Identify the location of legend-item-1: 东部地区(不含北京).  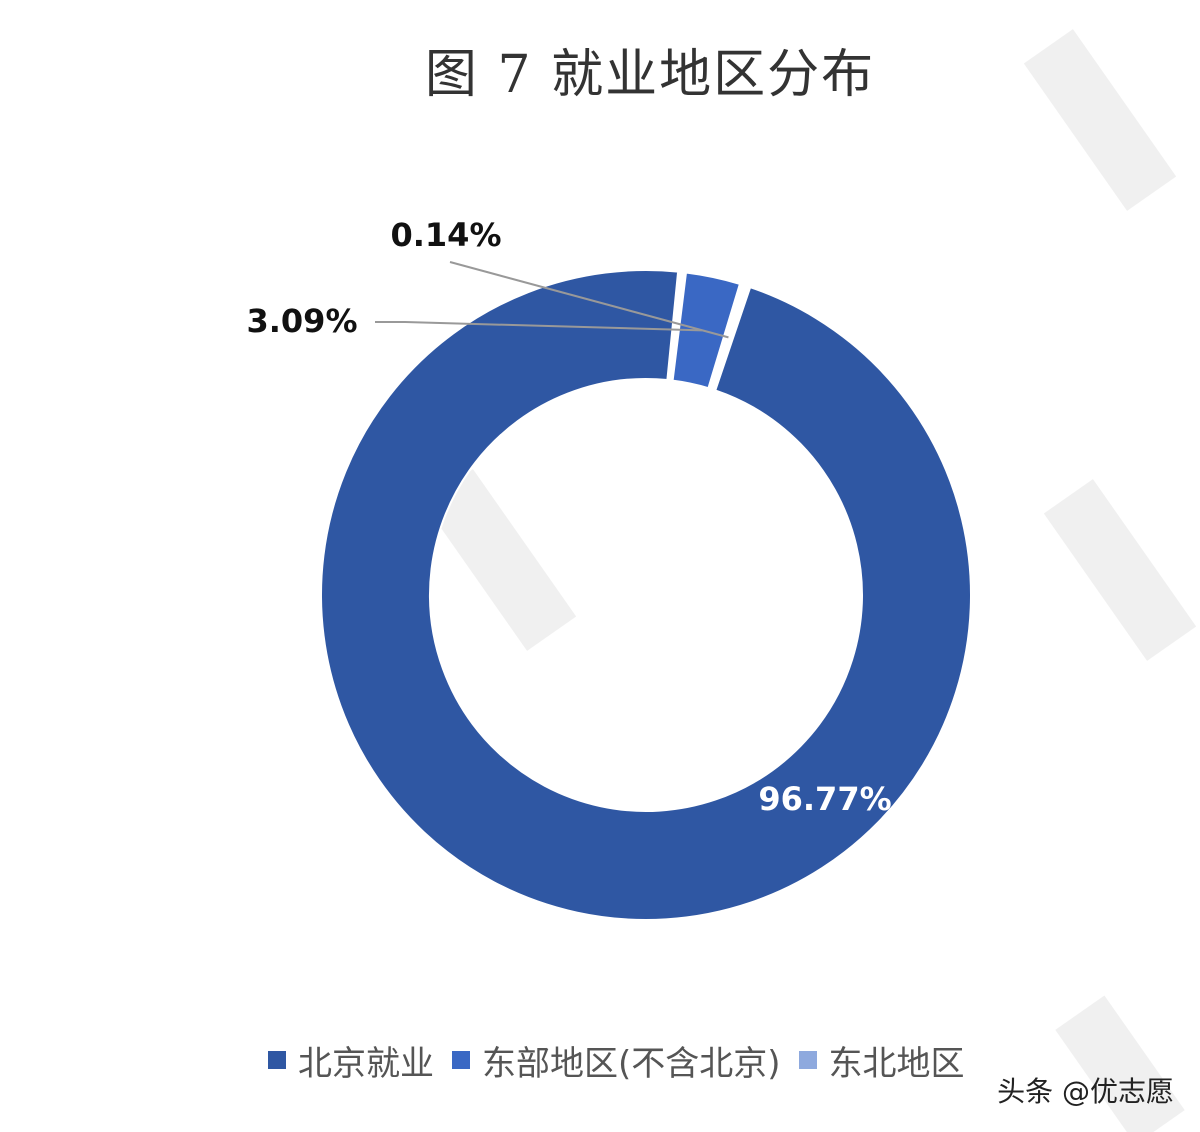
(616, 1060).